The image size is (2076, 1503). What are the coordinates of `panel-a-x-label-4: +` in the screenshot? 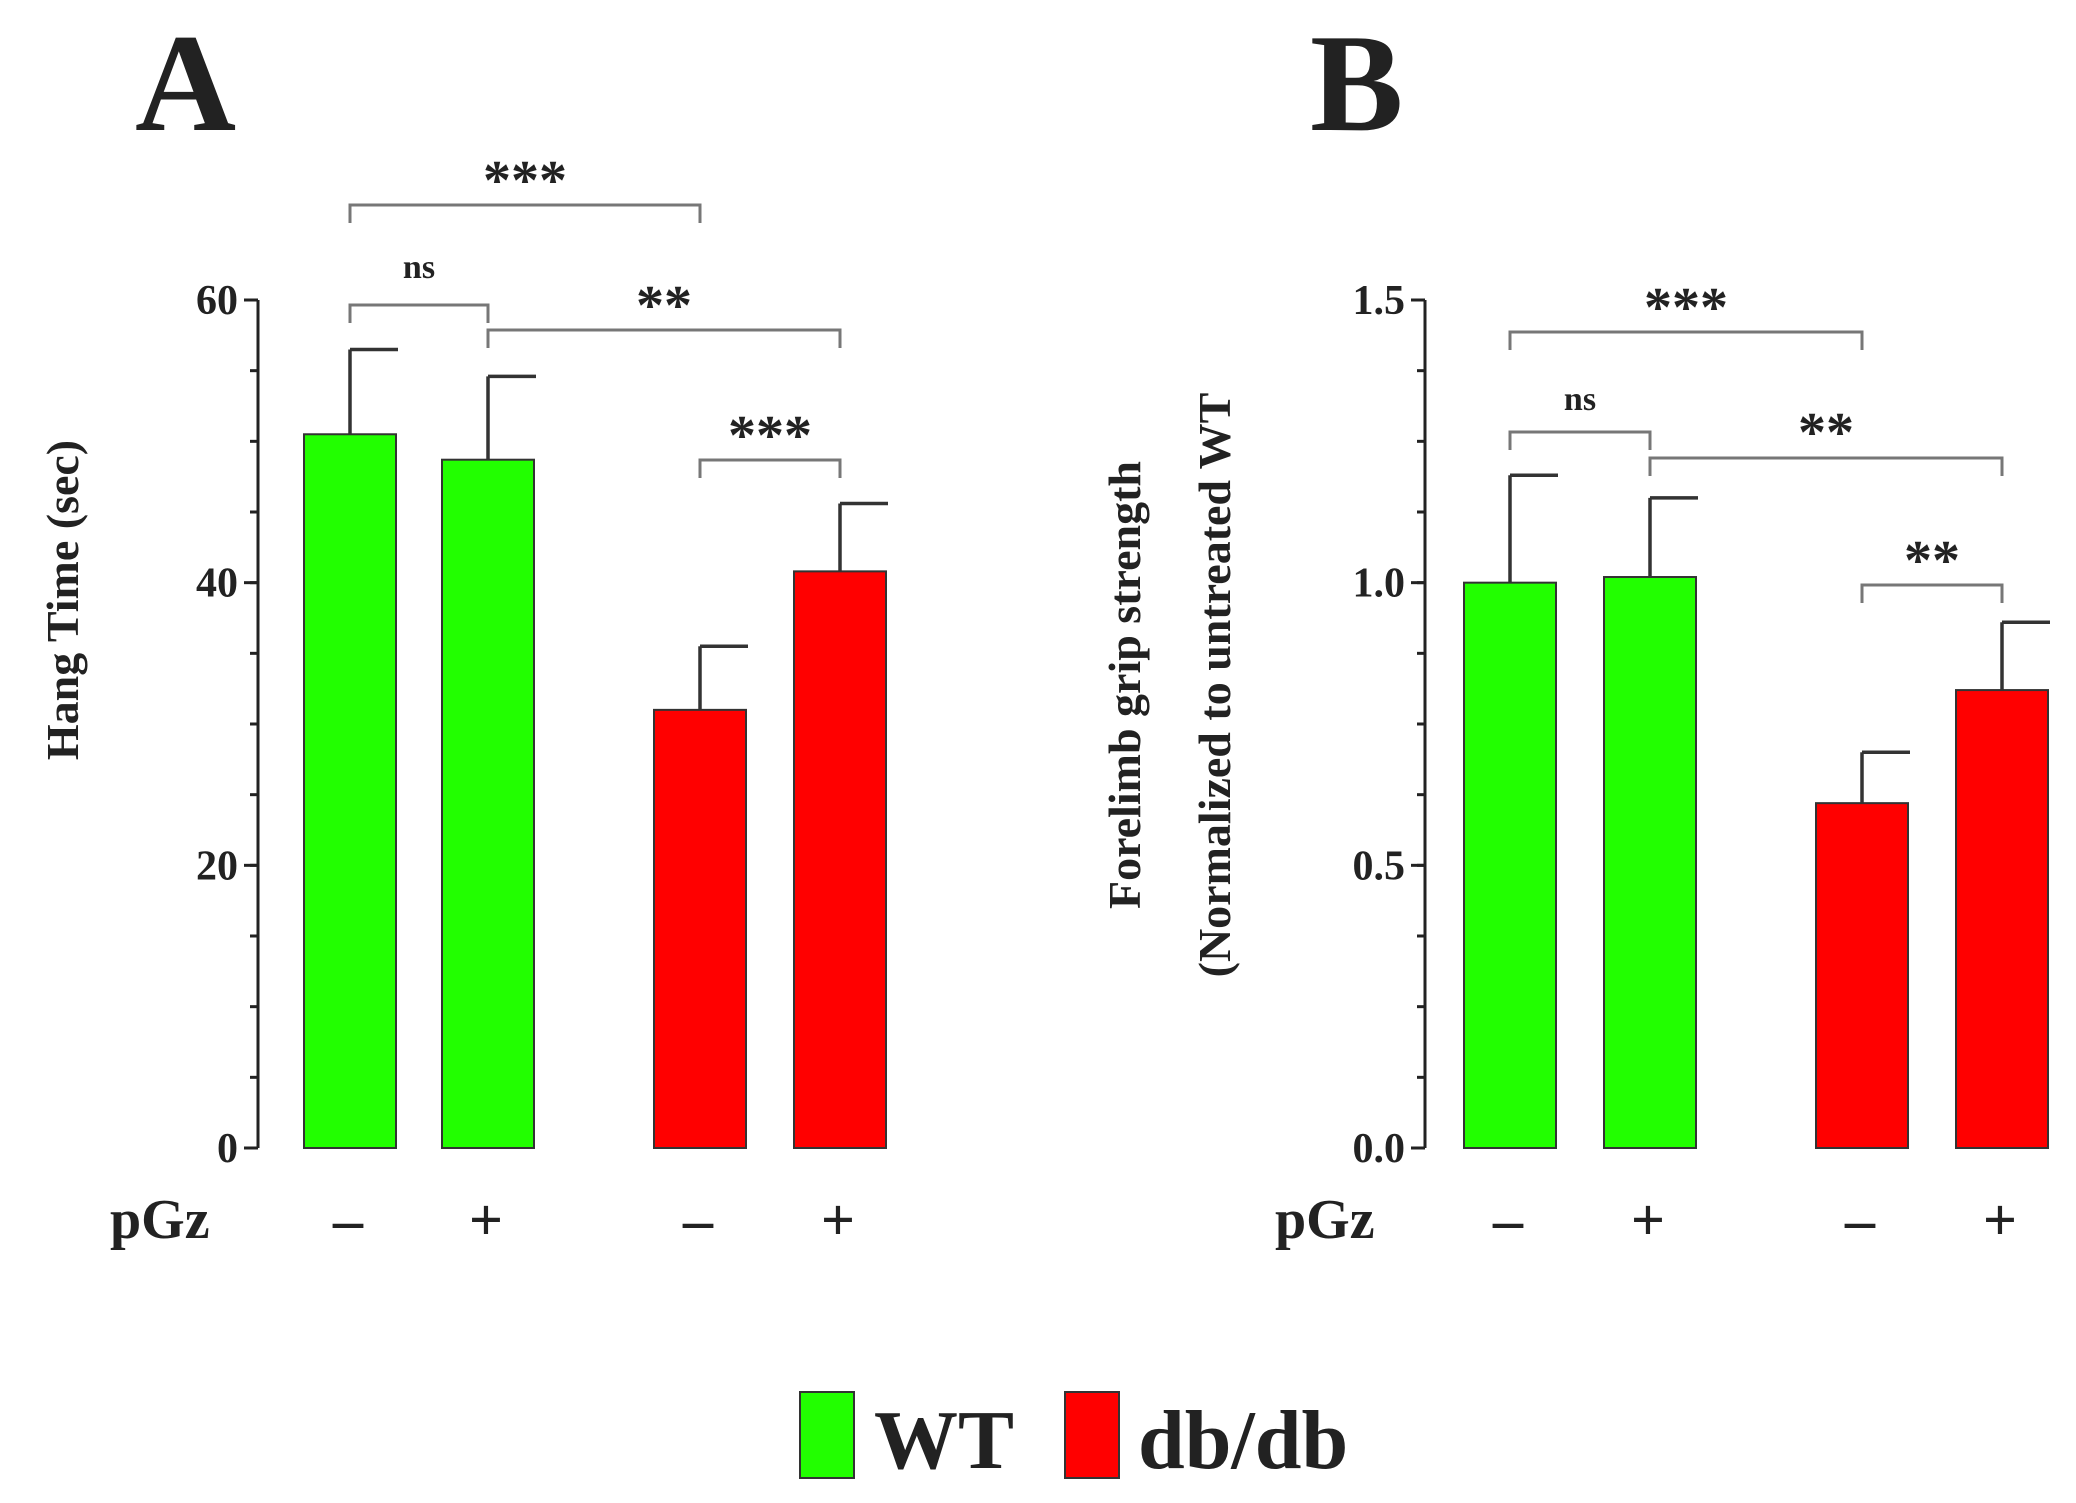 It's located at (838, 1220).